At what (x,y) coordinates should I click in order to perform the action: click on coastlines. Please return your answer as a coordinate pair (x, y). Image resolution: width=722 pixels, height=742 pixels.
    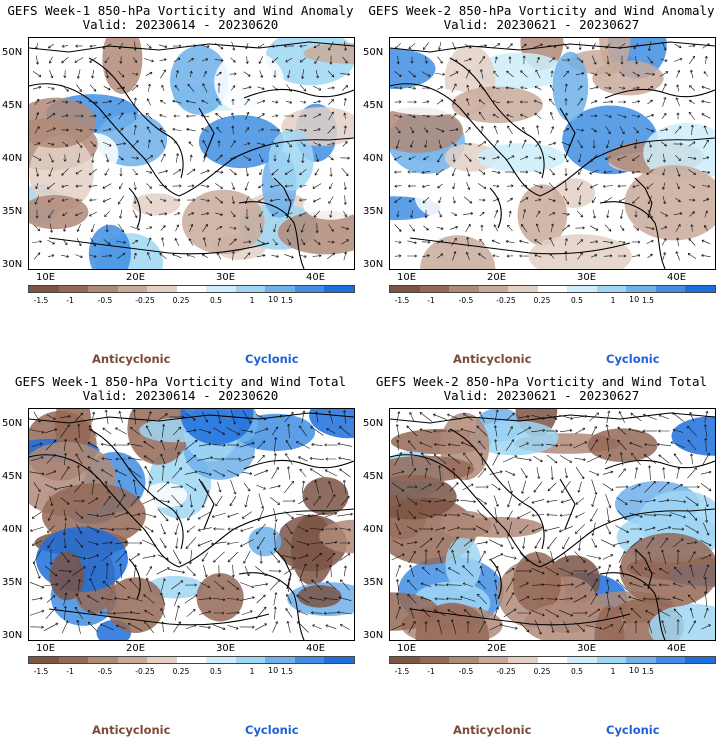
    Looking at the image, I should click on (191, 526).